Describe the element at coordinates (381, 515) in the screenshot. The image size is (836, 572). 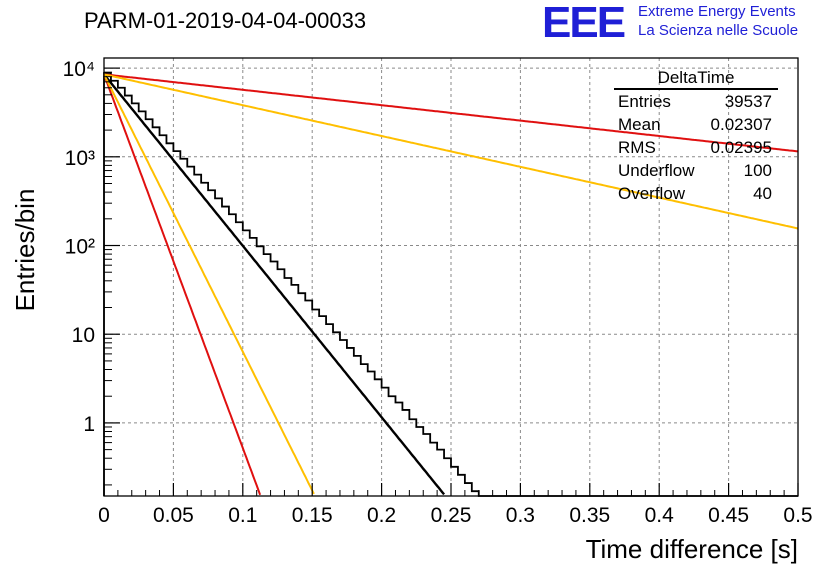
I see `x-tick-label: 0.2` at that location.